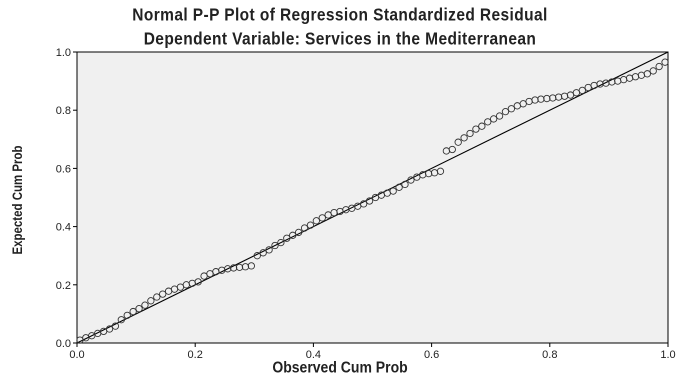 The width and height of the screenshot is (680, 376). Describe the element at coordinates (63, 344) in the screenshot. I see `y-tick-label: 0.0` at that location.